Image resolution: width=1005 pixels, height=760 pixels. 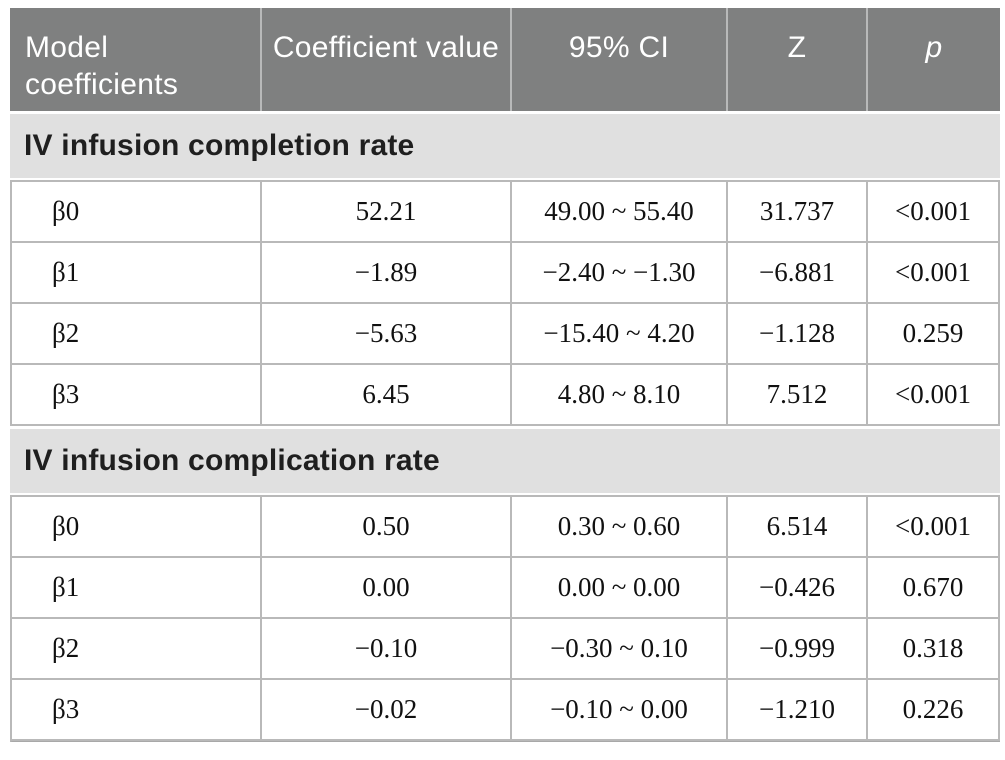 I want to click on table-row: β2 −0.10 −0.30 ~ 0.10 −0.999 0.318, so click(x=506, y=649).